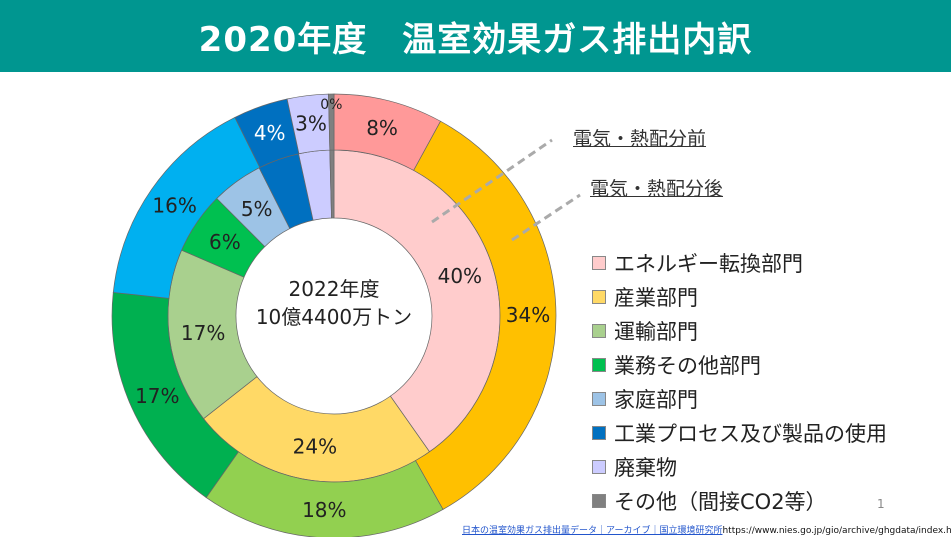 The width and height of the screenshot is (951, 537). What do you see at coordinates (656, 400) in the screenshot?
I see `legend-label: 家庭部門` at bounding box center [656, 400].